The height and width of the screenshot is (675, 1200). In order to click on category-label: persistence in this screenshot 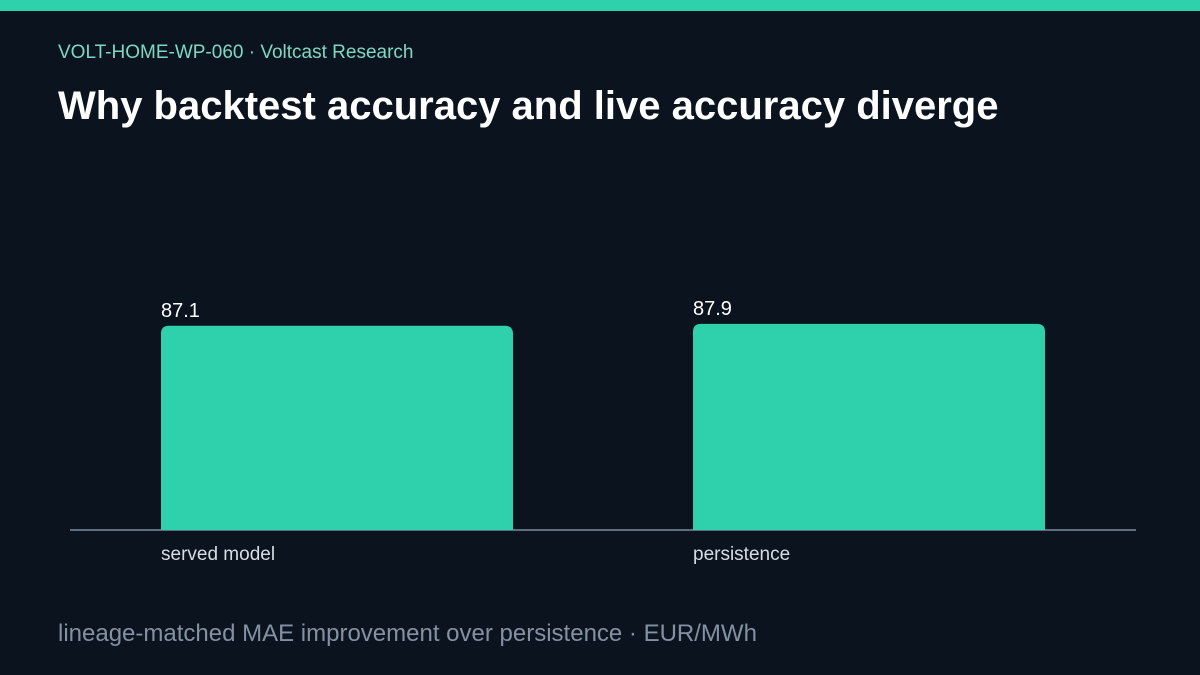, I will do `click(741, 554)`.